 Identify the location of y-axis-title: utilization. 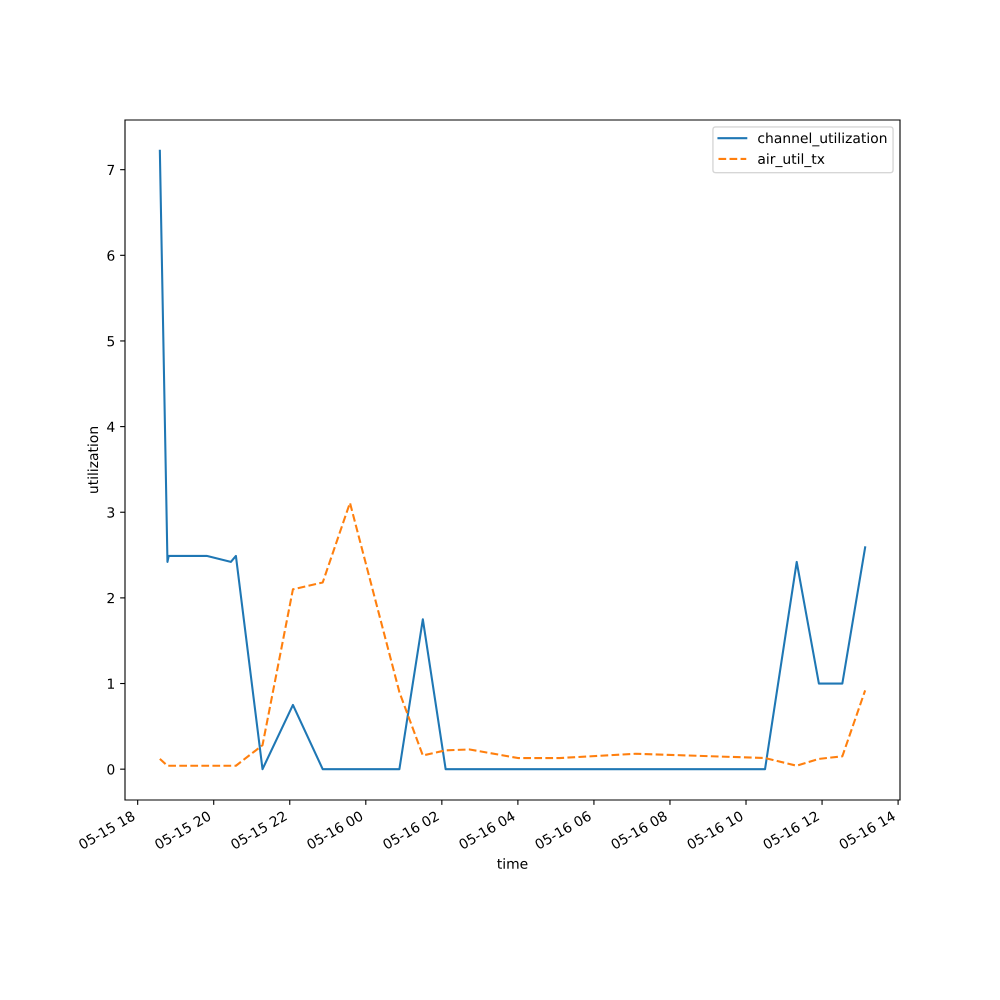
(92, 460).